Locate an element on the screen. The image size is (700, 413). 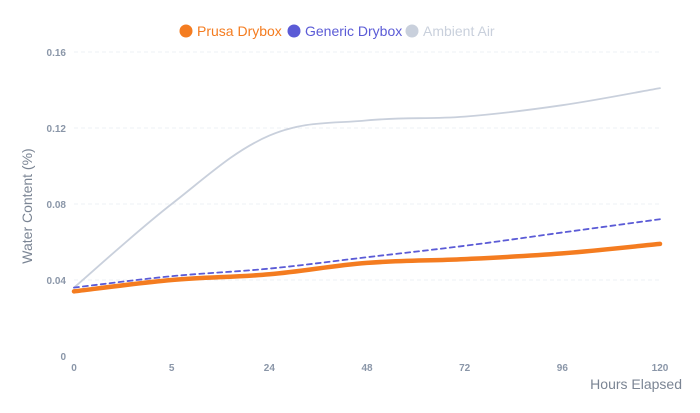
y-axis-ticks: 0 0.04 0.08 0.12 0.16 is located at coordinates (57, 205).